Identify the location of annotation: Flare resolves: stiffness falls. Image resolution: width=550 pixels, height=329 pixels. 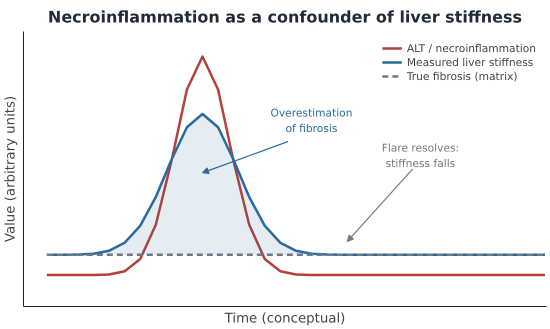
(421, 156).